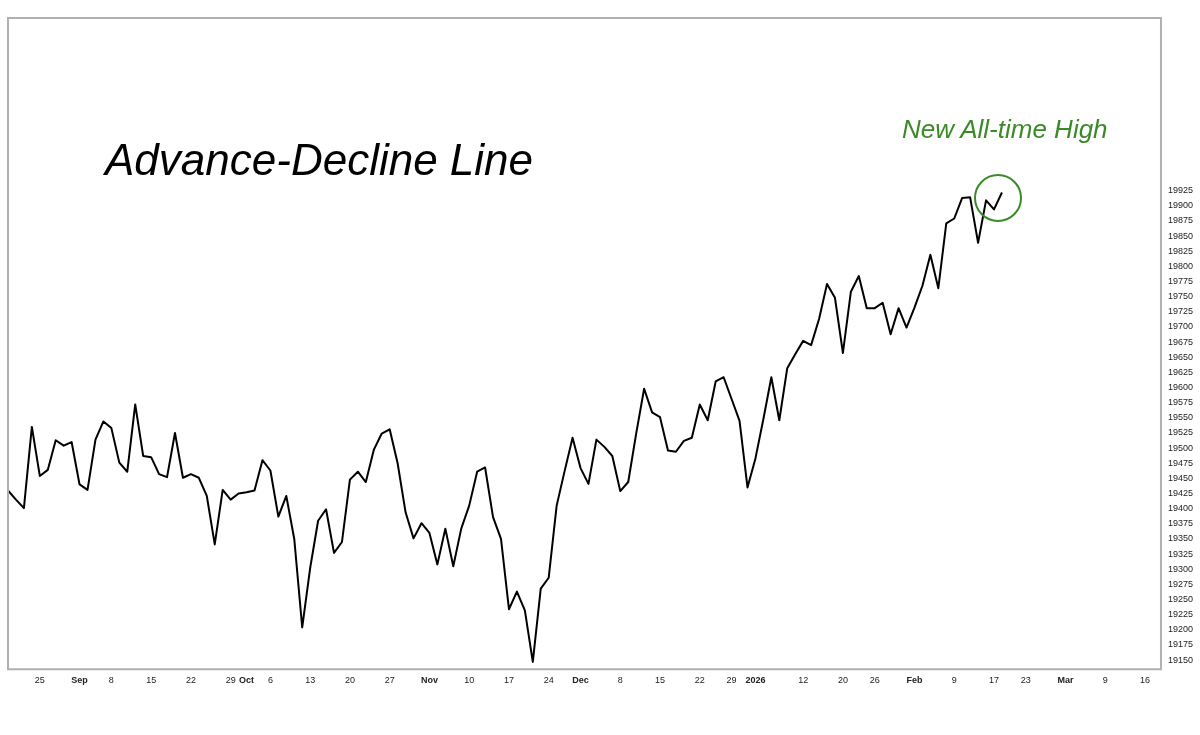 The height and width of the screenshot is (735, 1200). I want to click on x-tick-label: 27, so click(389, 680).